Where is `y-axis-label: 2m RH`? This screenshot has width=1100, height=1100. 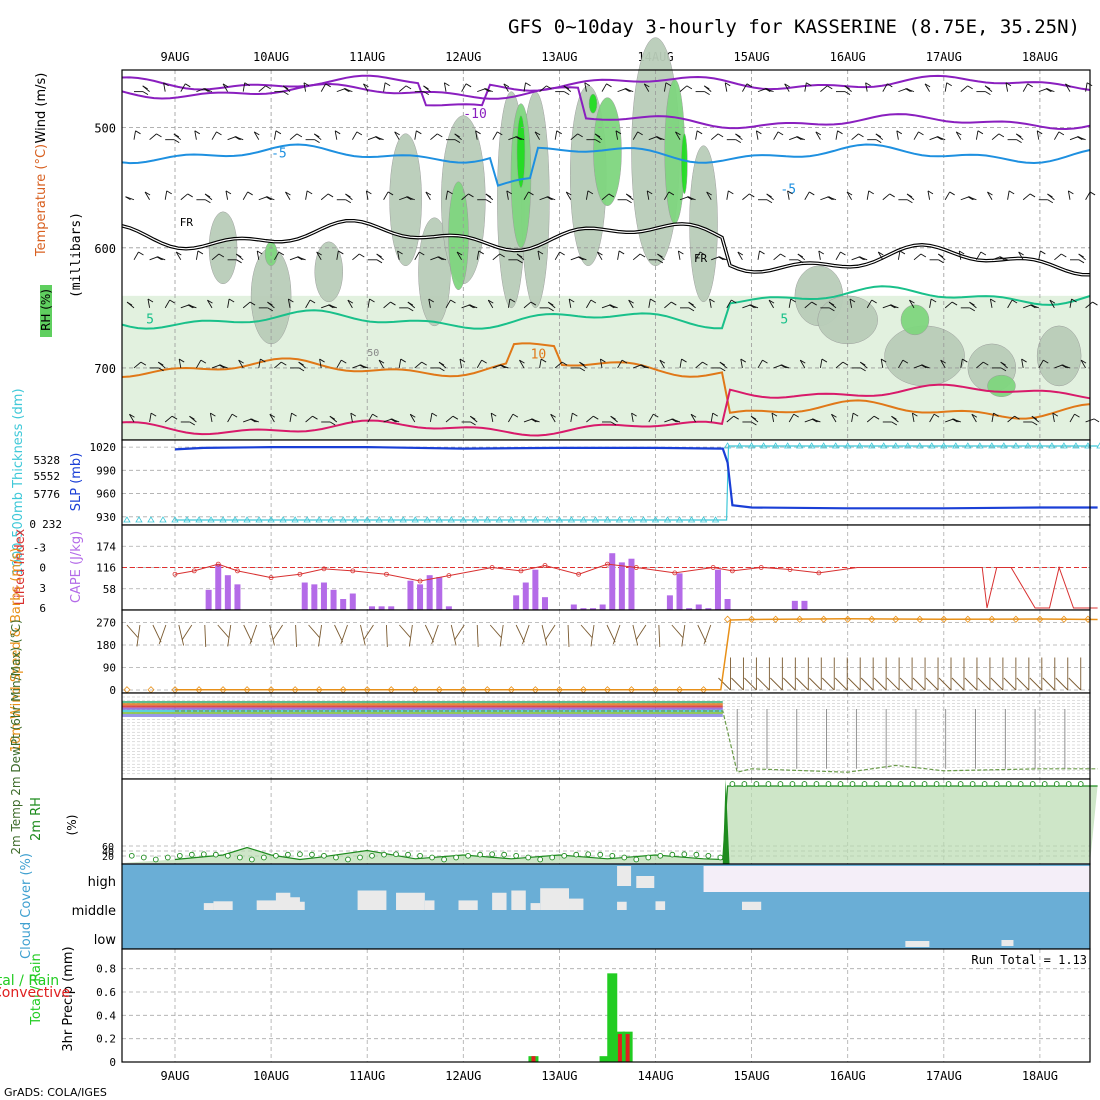
y-axis-label: 2m RH is located at coordinates (36, 819).